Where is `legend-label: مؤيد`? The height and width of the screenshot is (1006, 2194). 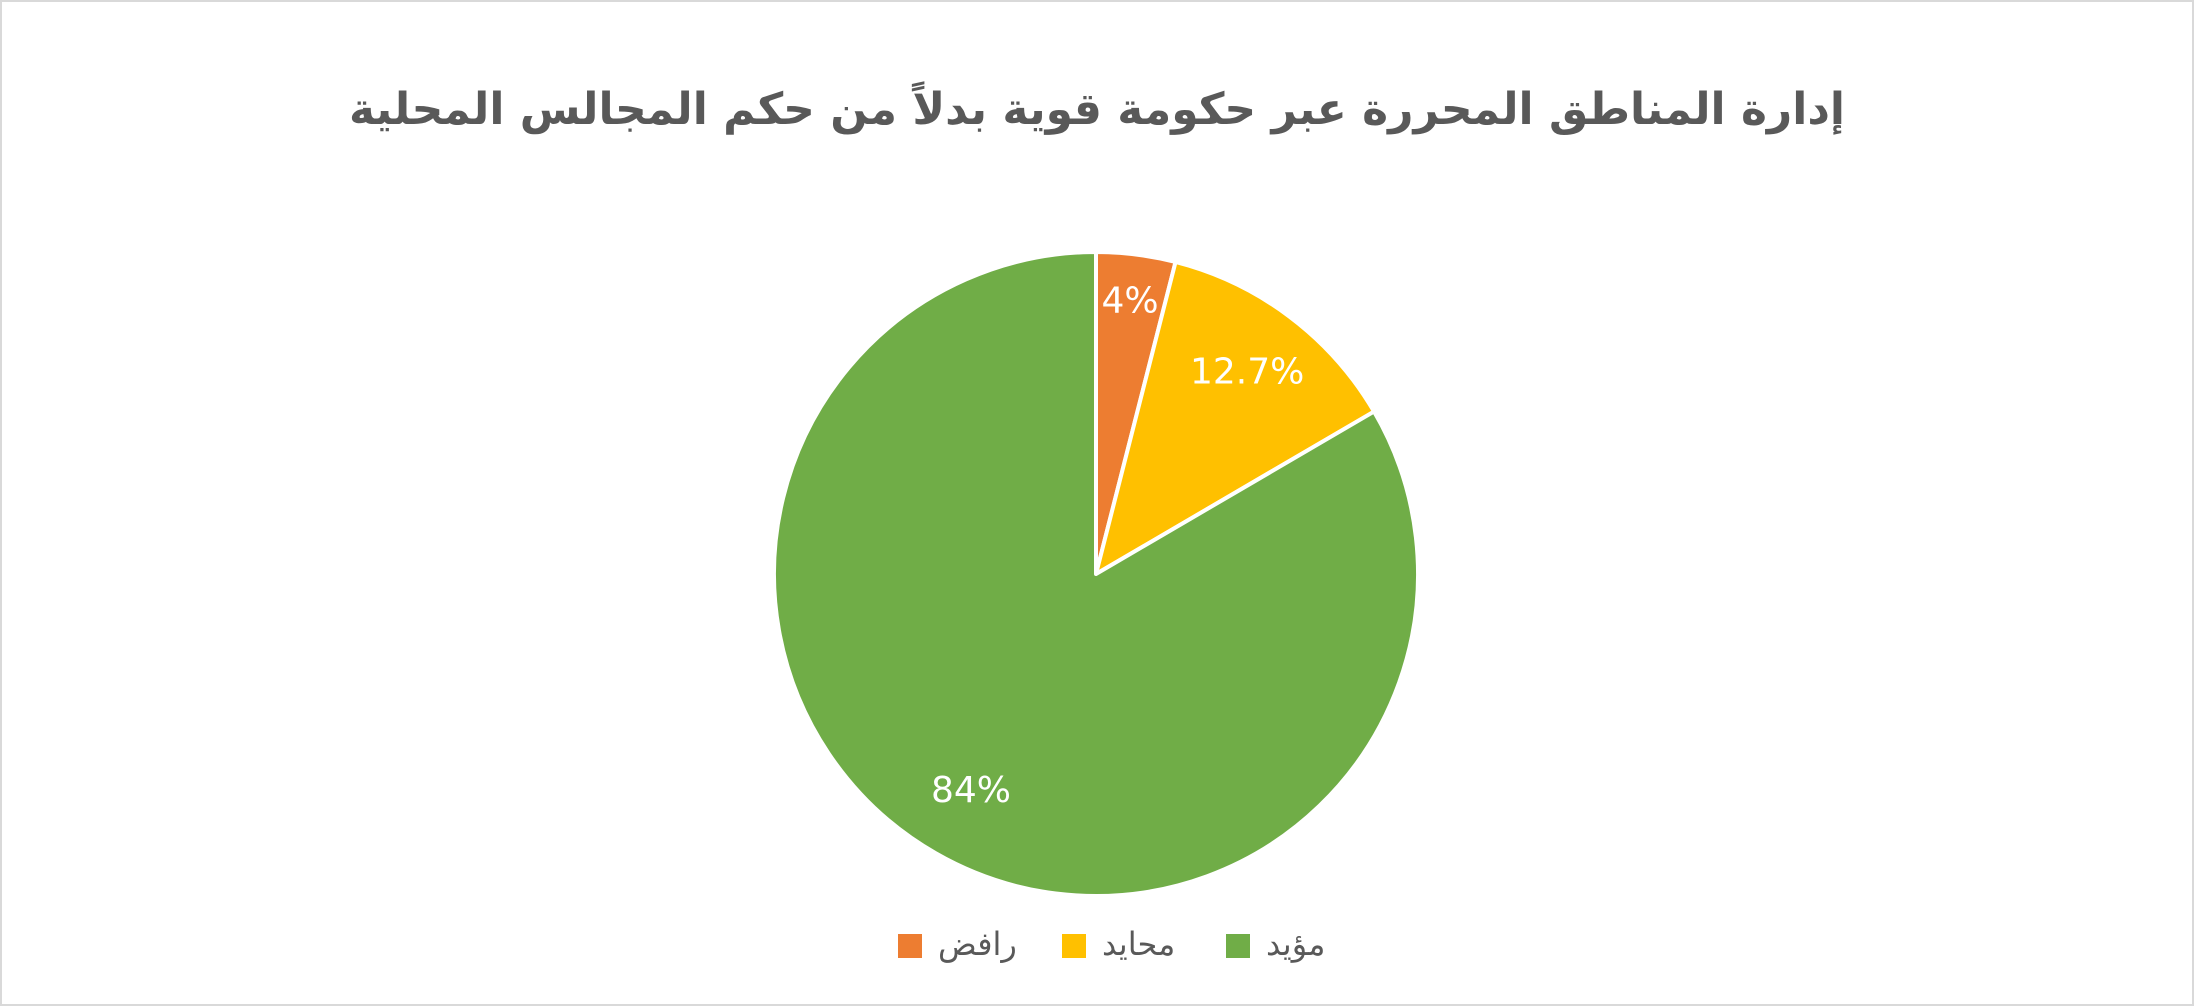
legend-label: مؤيد is located at coordinates (1295, 944).